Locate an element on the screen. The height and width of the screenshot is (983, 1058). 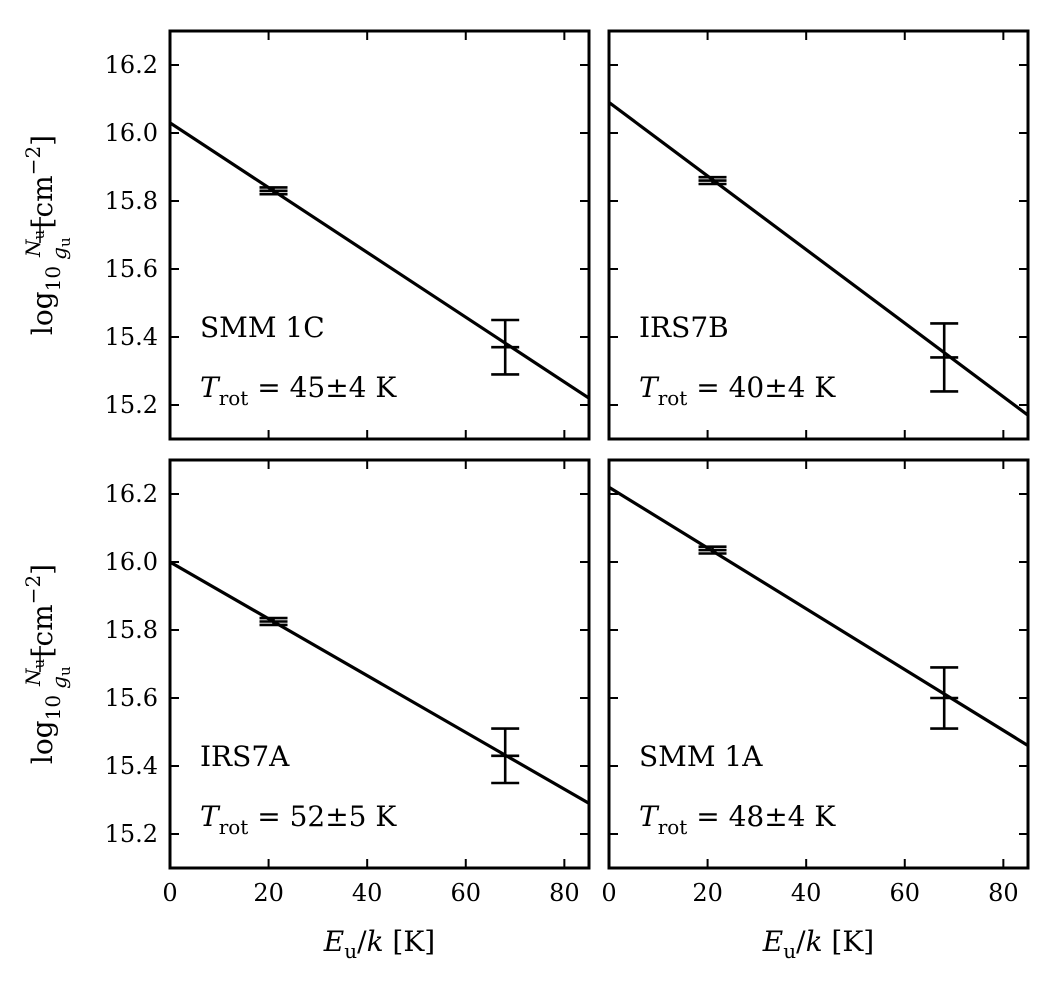
trot-label: Trot = 40±4 K is located at coordinates (737, 390).